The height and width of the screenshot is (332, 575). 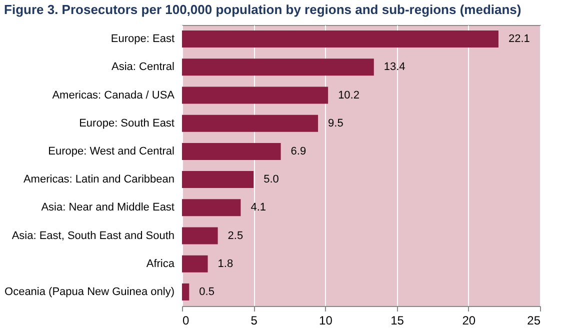 I want to click on data-label: 22.1, so click(x=519, y=39).